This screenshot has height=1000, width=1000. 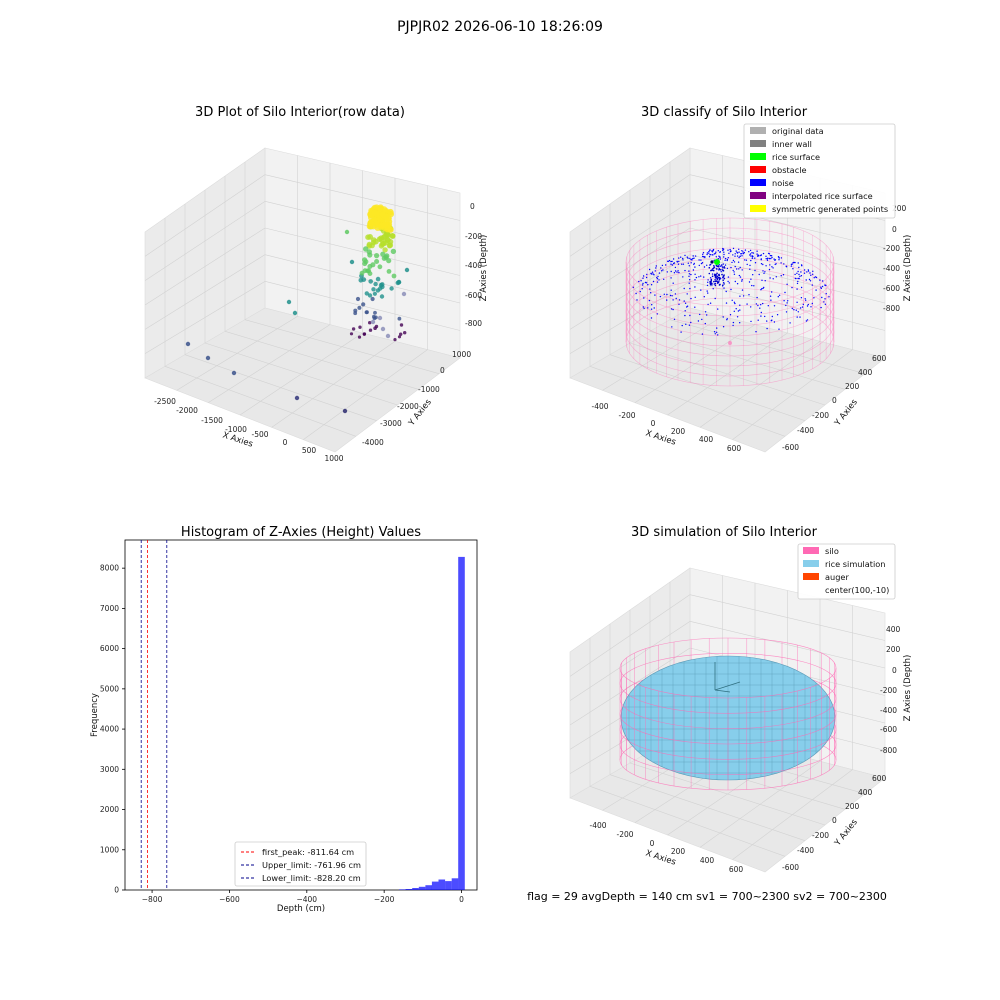 I want to click on auger-line, so click(x=722, y=691).